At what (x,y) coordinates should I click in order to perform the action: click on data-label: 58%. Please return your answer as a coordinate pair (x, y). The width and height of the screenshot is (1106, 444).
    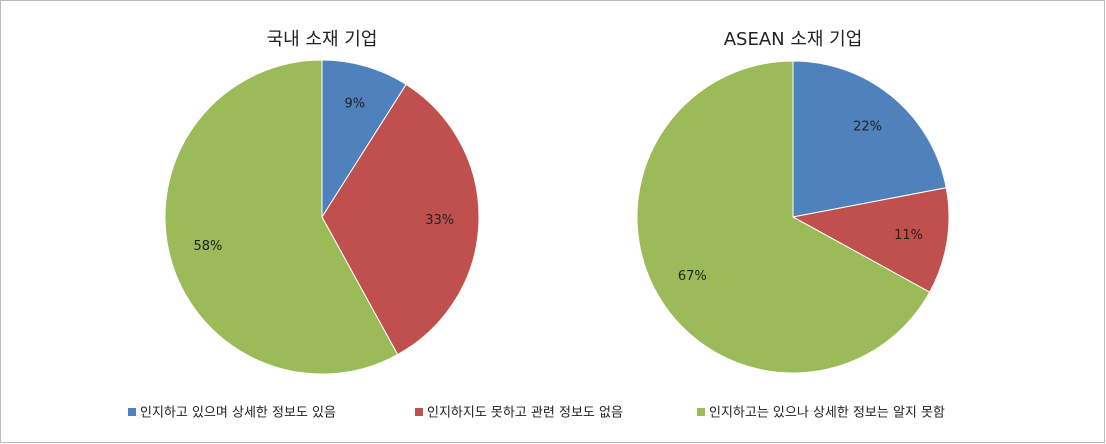
    Looking at the image, I should click on (207, 246).